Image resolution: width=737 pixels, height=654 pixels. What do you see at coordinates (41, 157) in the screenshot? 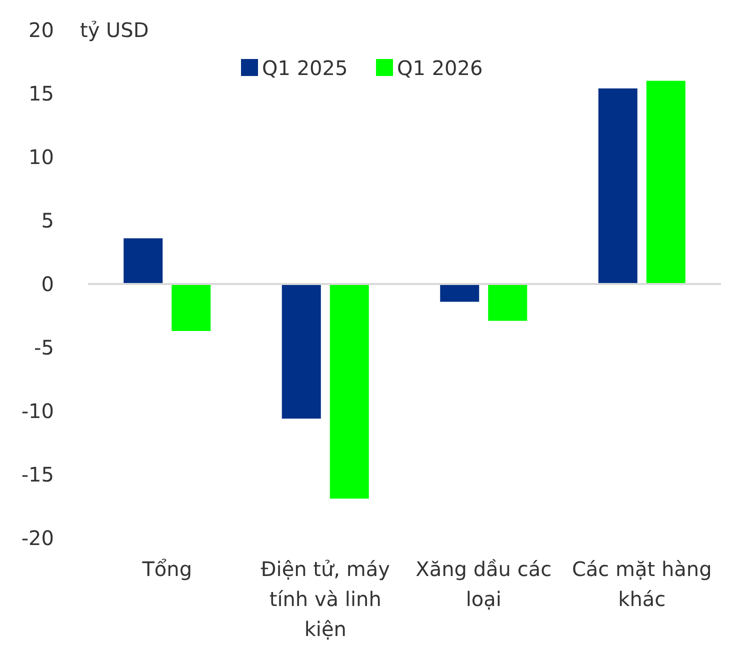
I see `y-tick-label: 10` at bounding box center [41, 157].